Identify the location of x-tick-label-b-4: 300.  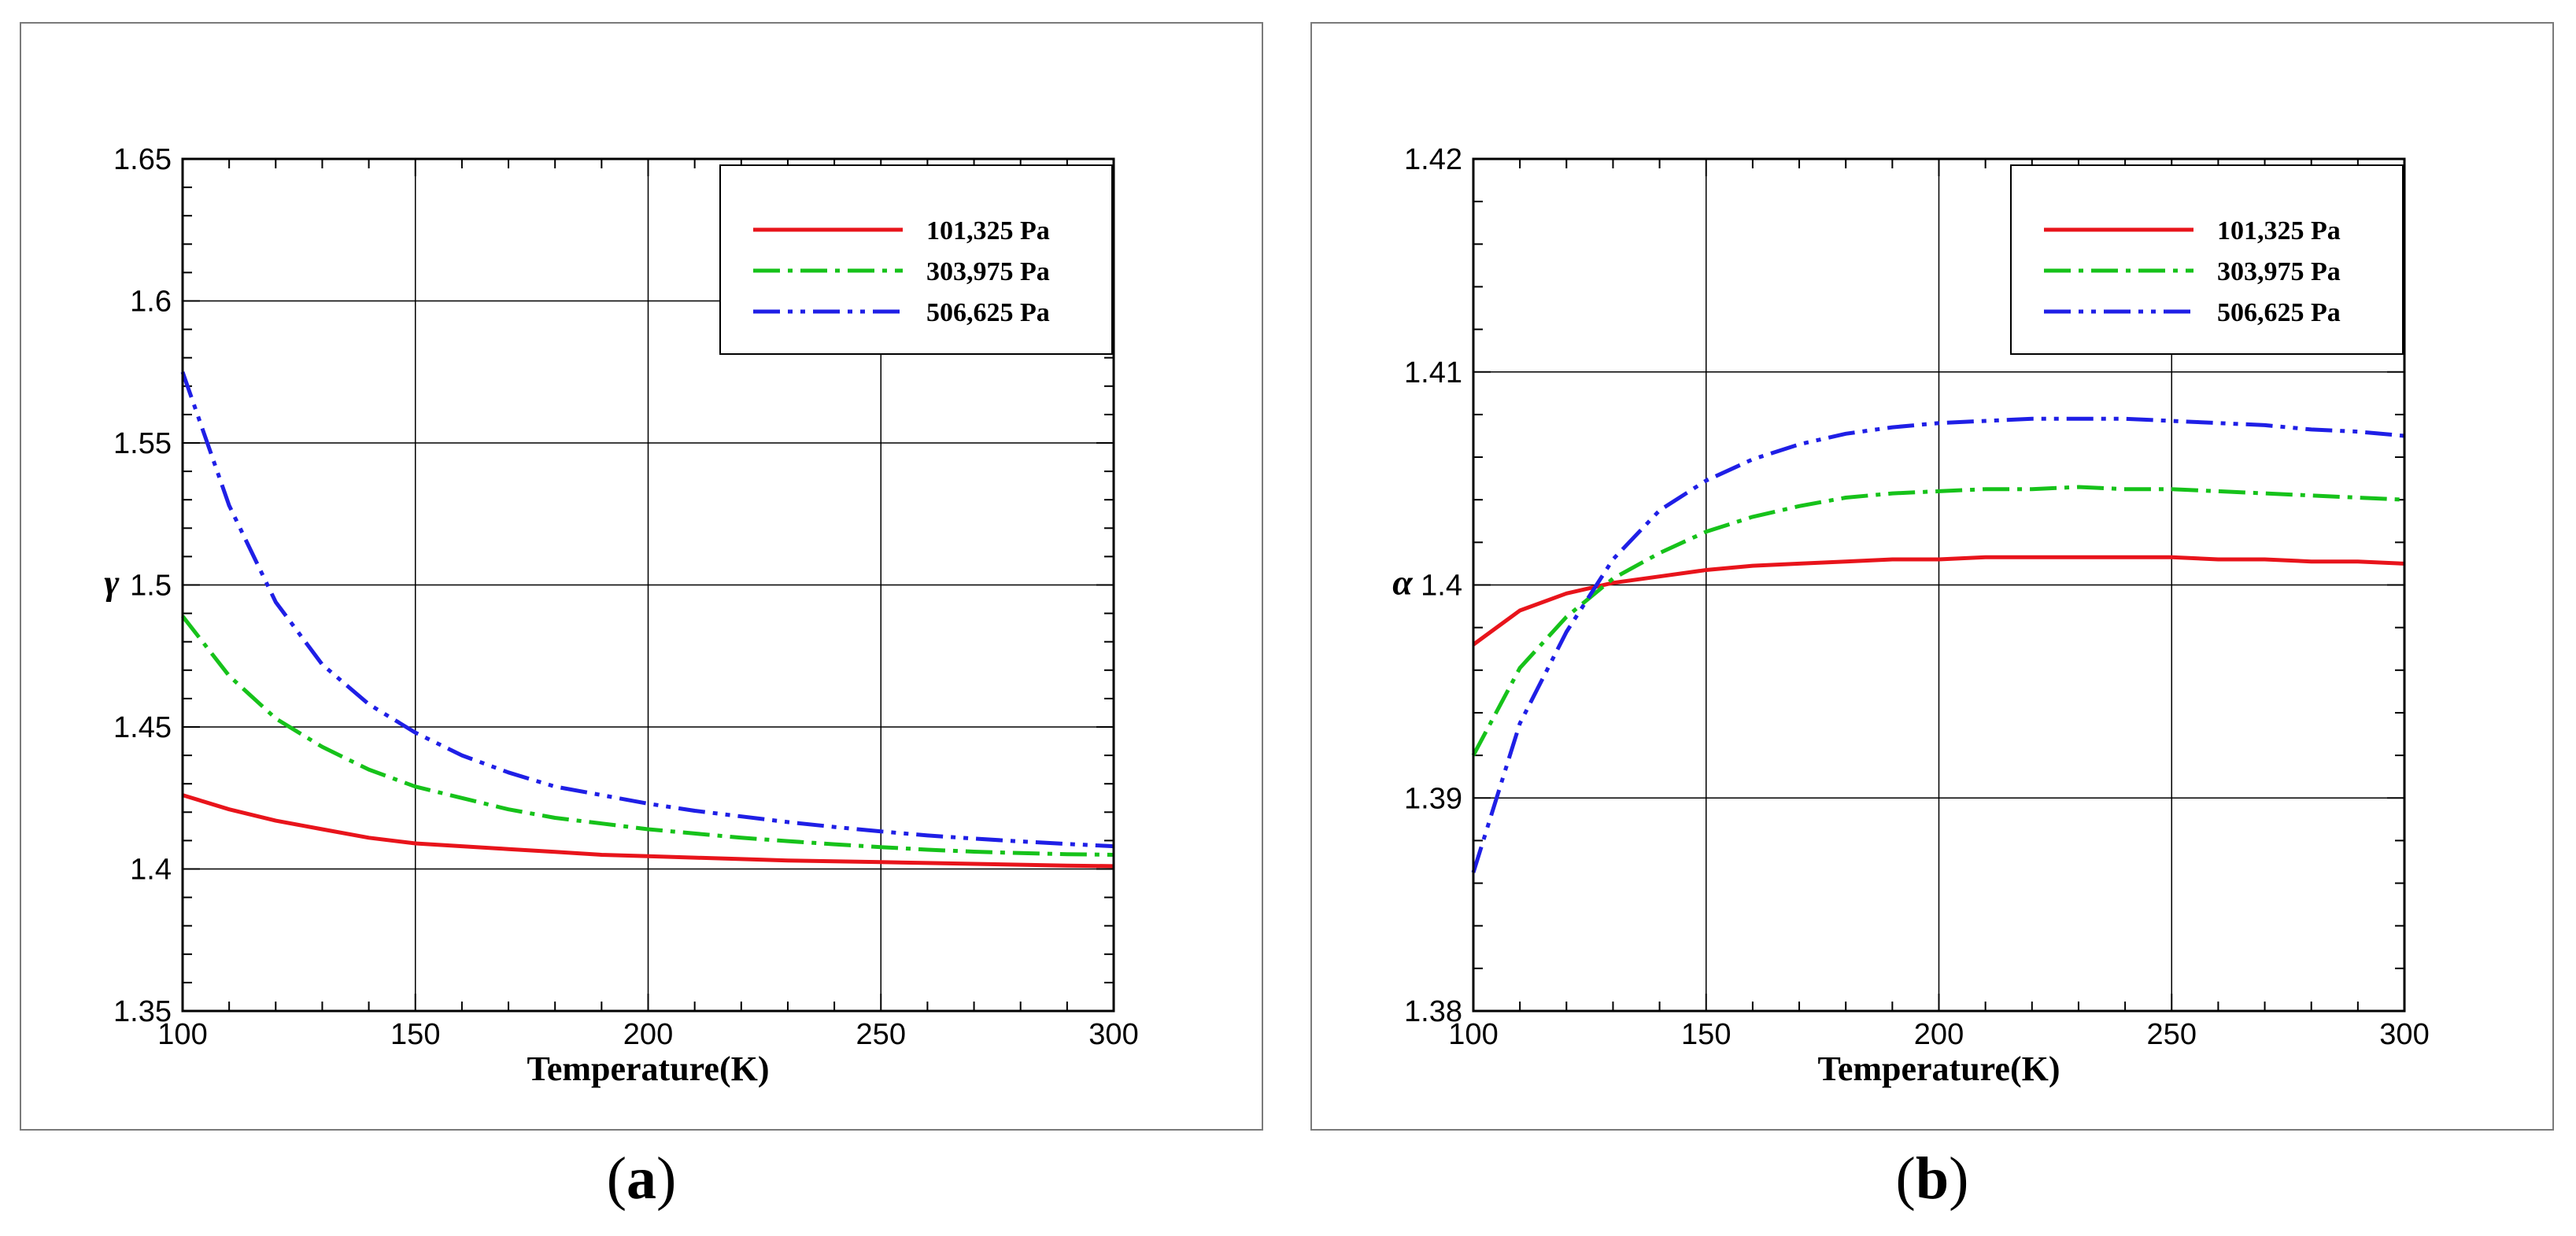
(2404, 1034).